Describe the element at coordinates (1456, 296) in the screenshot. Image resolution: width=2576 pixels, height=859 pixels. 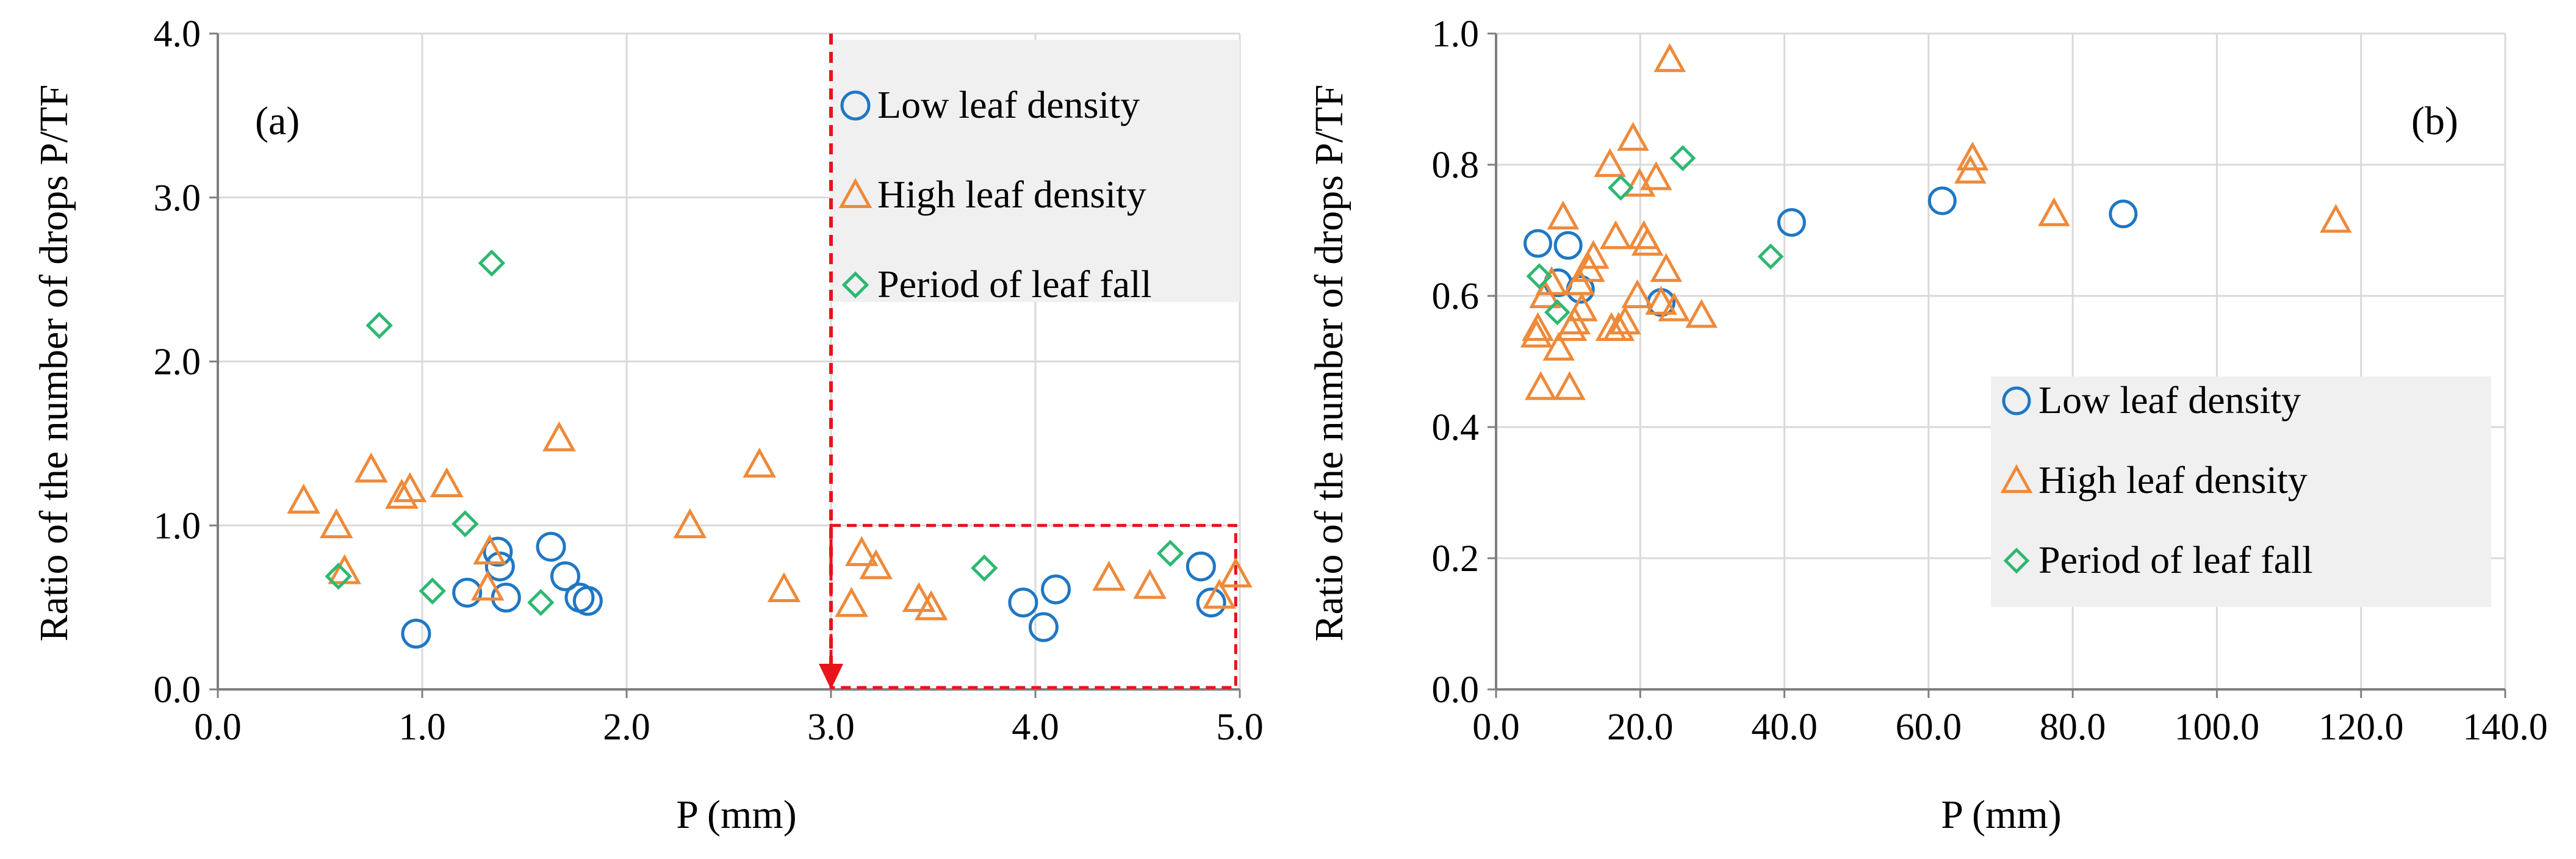
I see `panel-b-y-tick-label: 0.6` at that location.